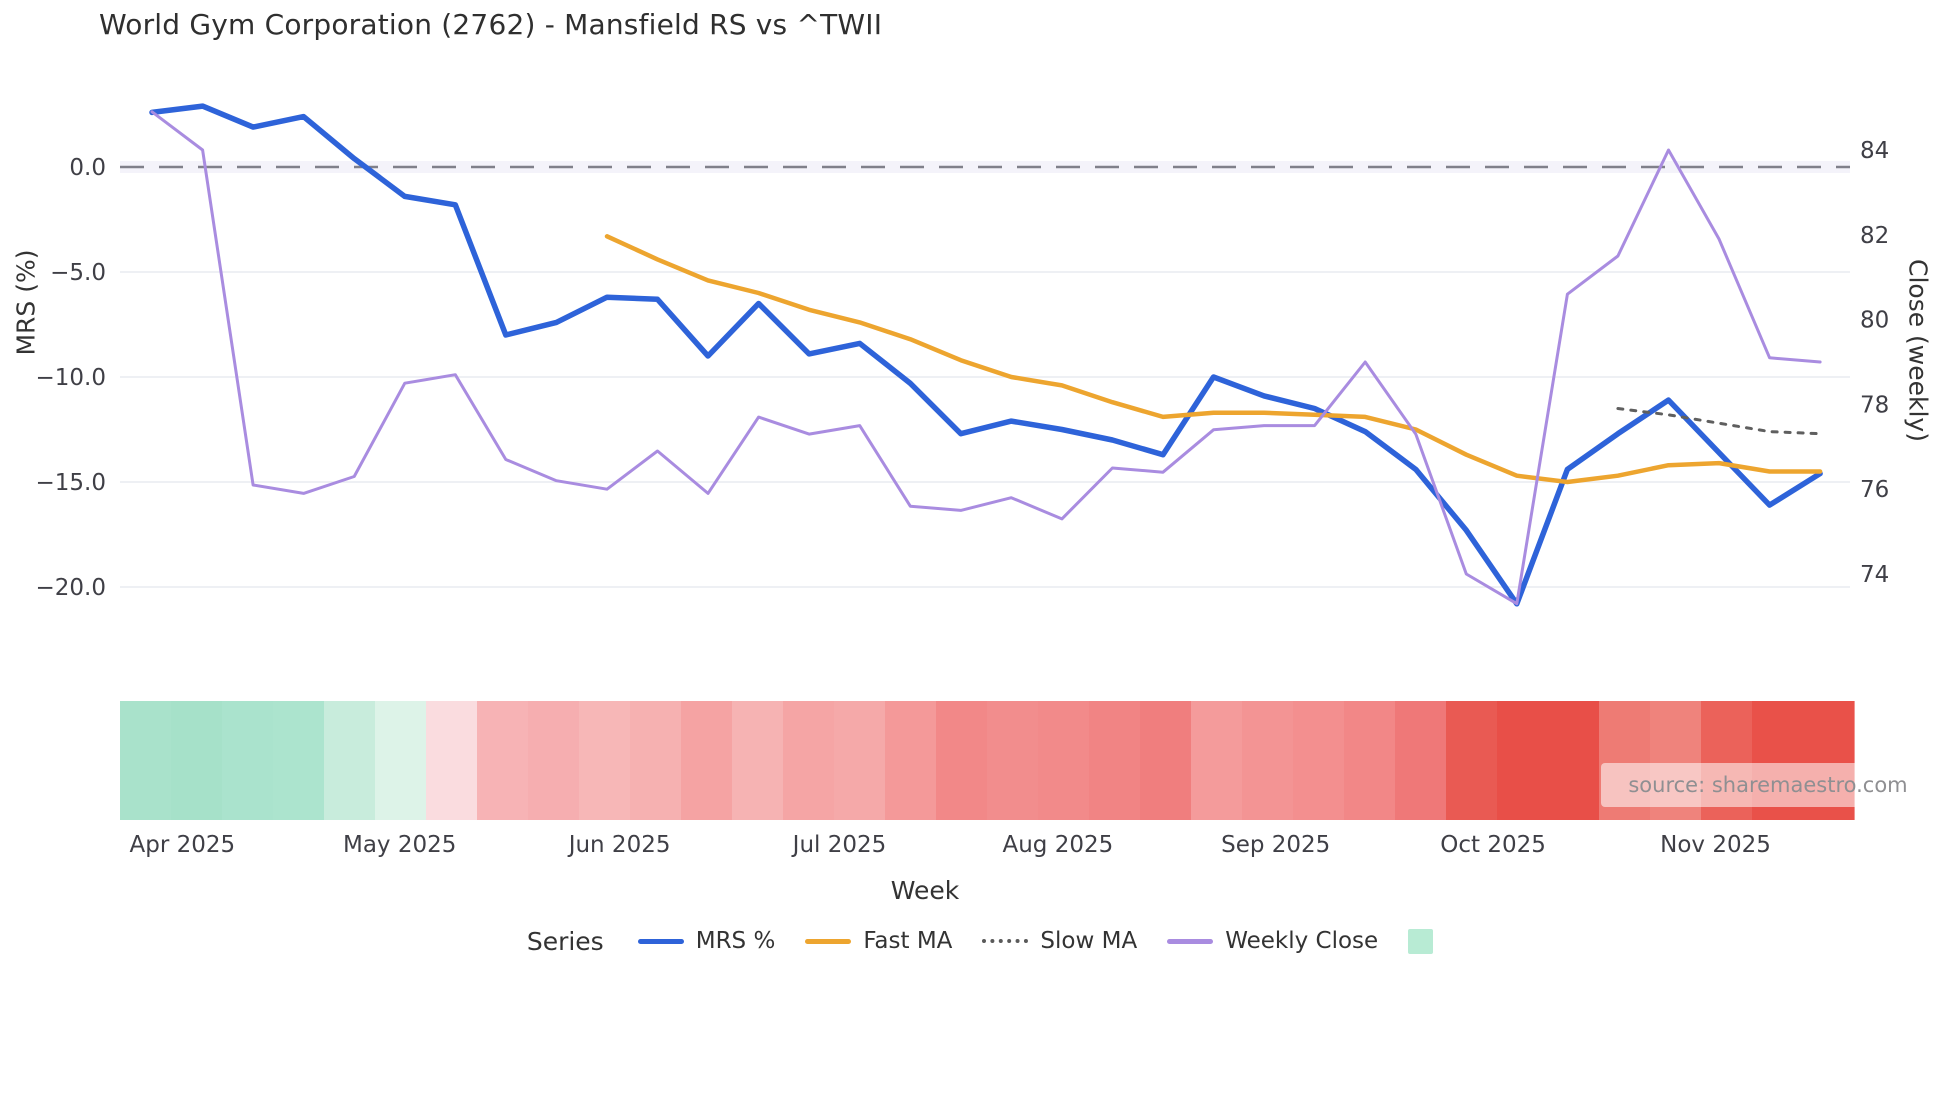  What do you see at coordinates (399, 845) in the screenshot?
I see `x-axis-month-label: May 2025` at bounding box center [399, 845].